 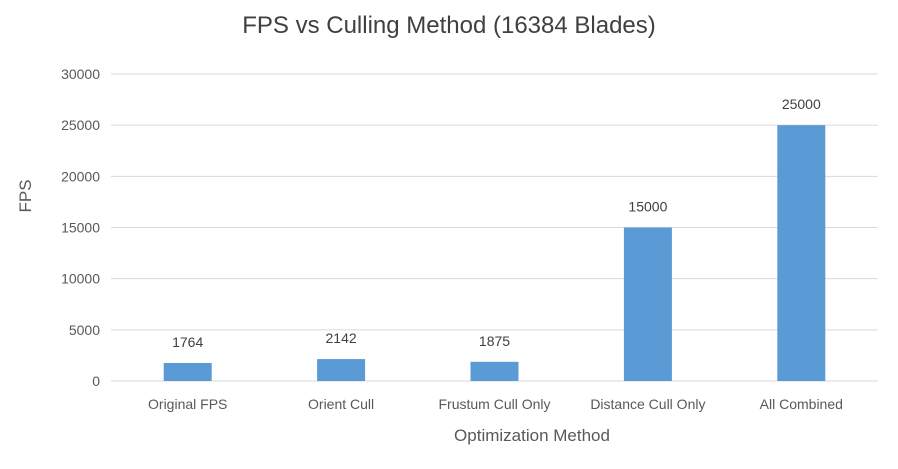 What do you see at coordinates (801, 404) in the screenshot?
I see `x-tick-label: All Combined` at bounding box center [801, 404].